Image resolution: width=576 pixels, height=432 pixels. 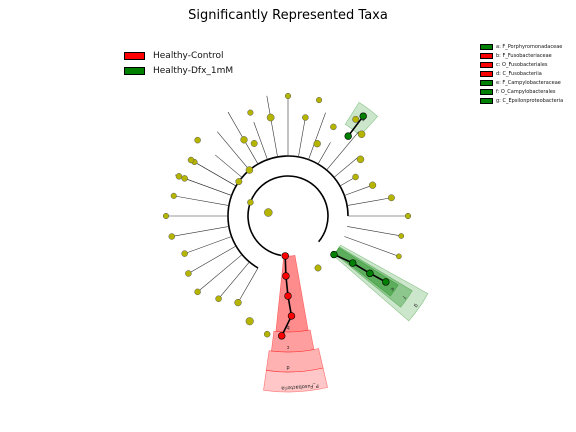 I want to click on key-item-g: g: C_Epsilonproteobacteria, so click(x=521, y=101).